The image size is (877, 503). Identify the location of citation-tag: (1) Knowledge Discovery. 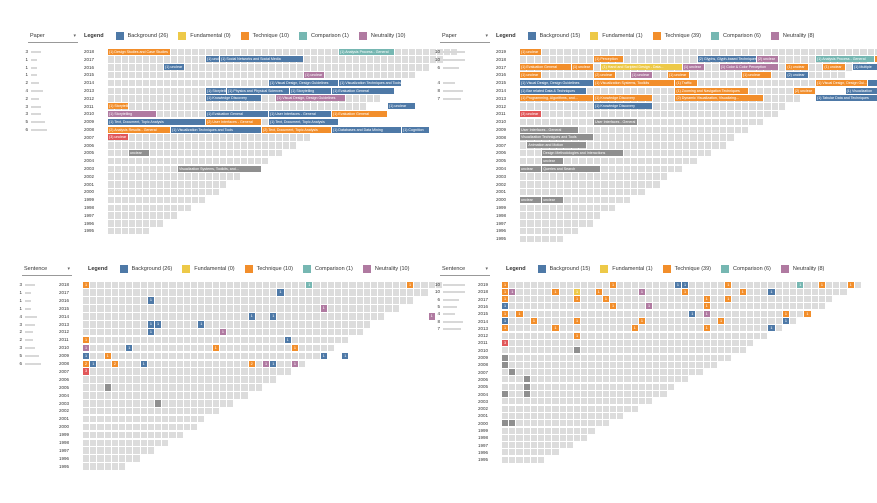
(233, 98).